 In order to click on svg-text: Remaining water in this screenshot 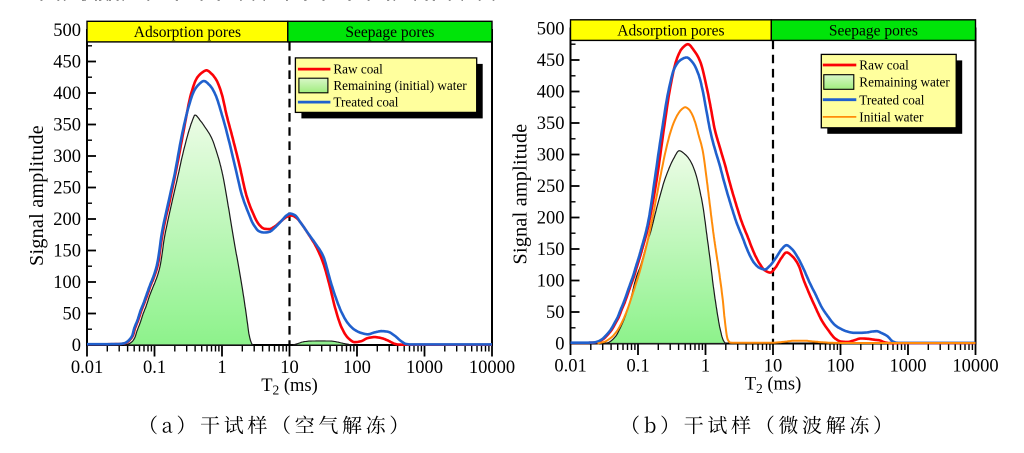, I will do `click(904, 82)`.